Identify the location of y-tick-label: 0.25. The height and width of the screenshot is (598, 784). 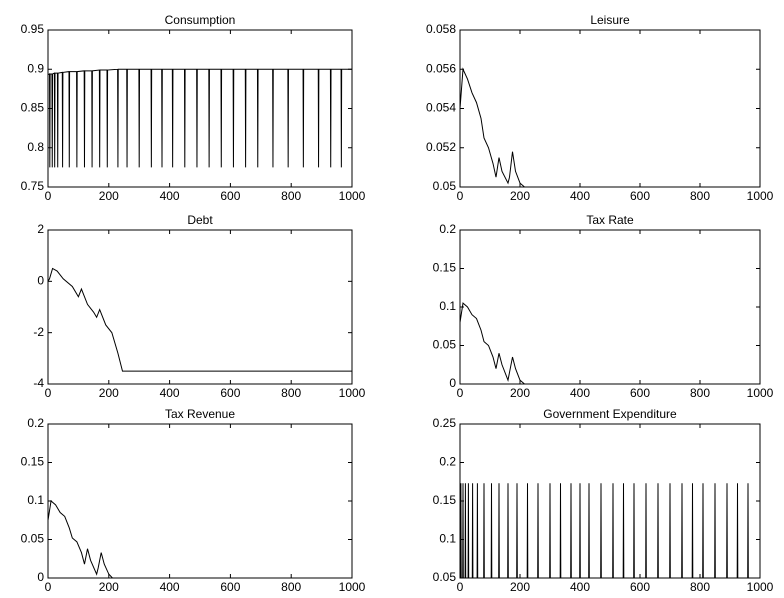
(445, 423).